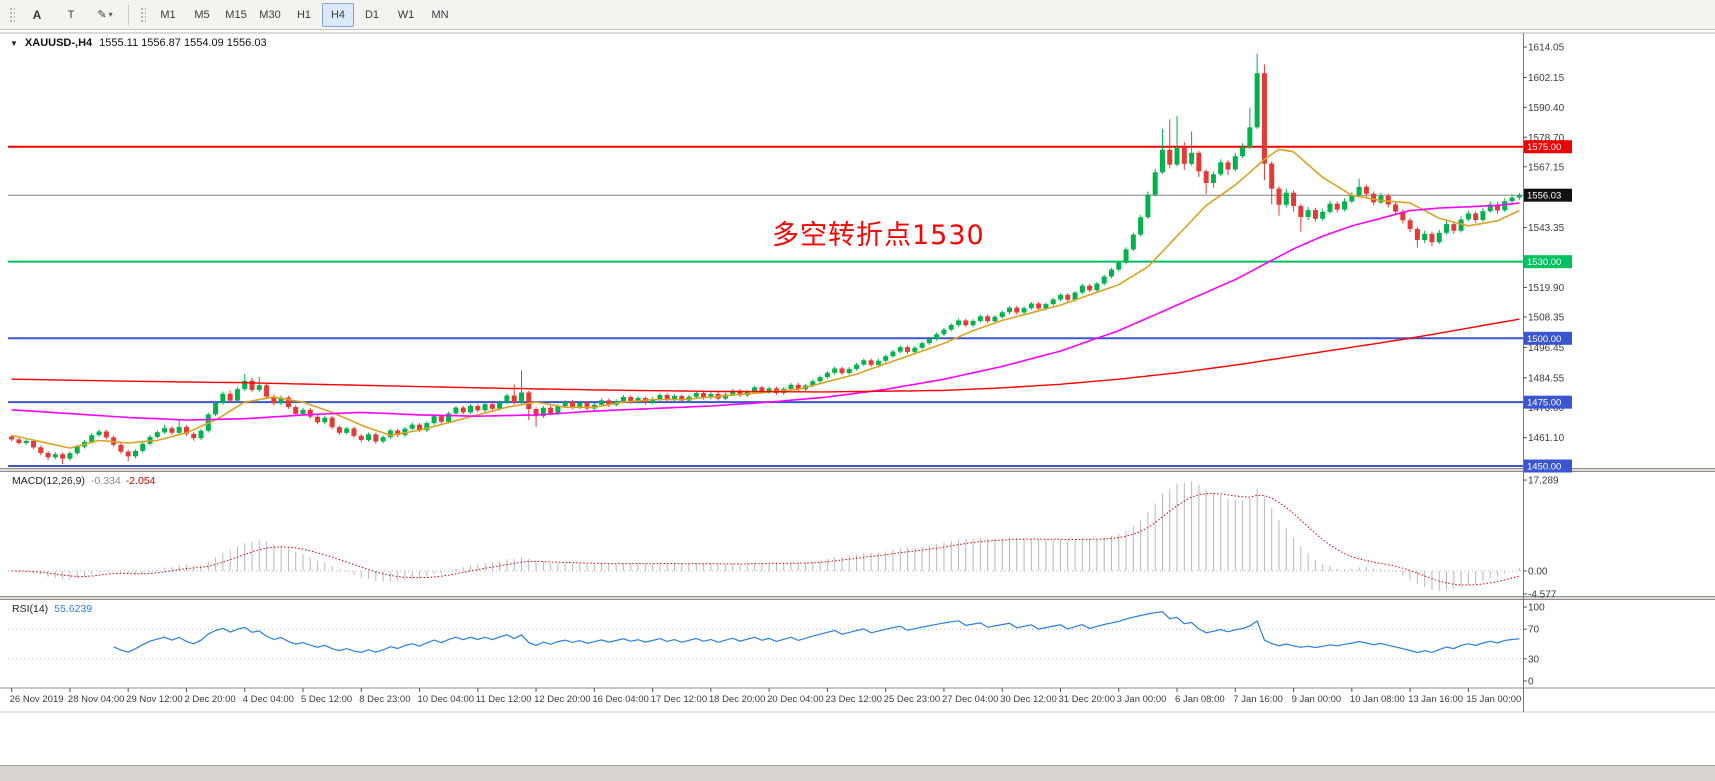  I want to click on text-label-tool-button: T, so click(71, 15).